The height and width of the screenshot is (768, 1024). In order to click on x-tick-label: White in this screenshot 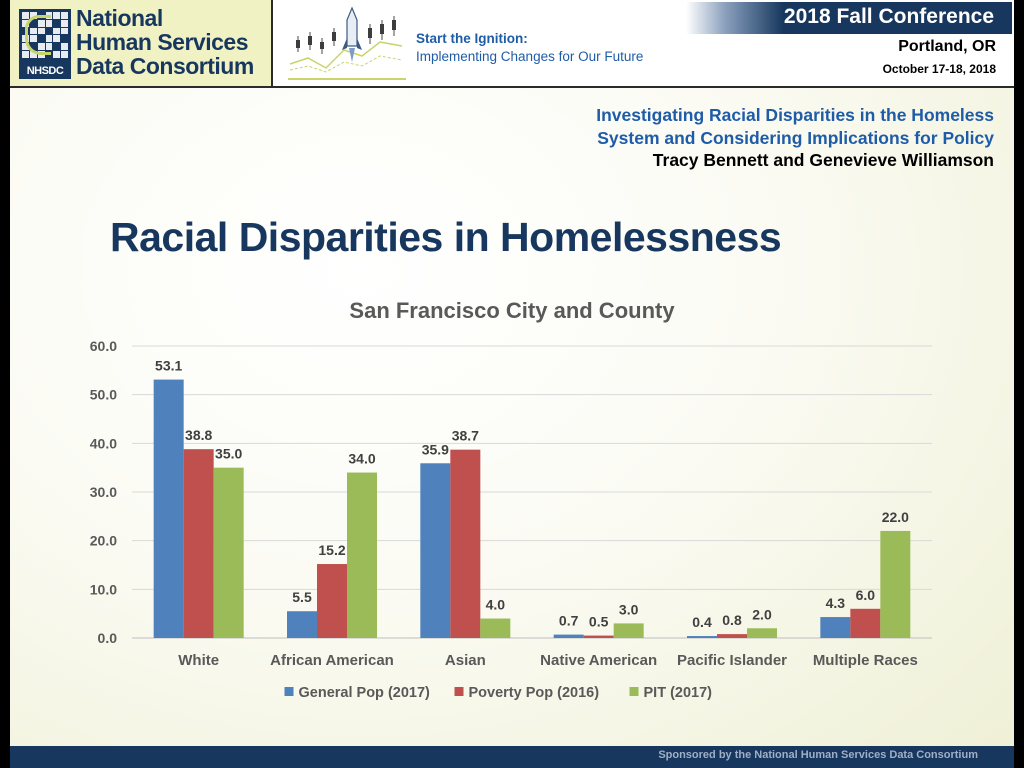, I will do `click(198, 660)`.